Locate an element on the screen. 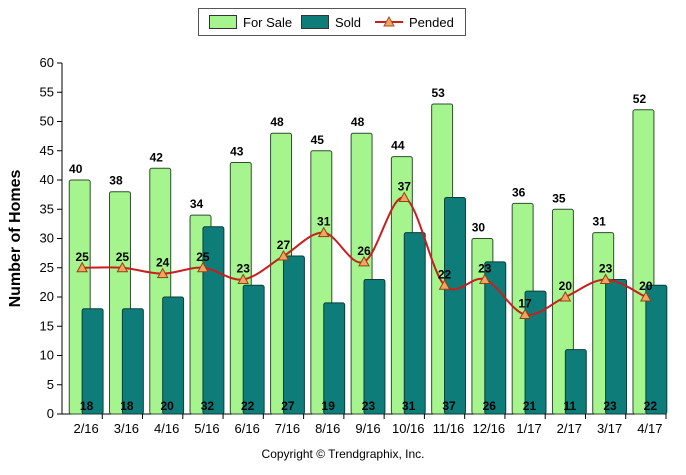  data-label-sold: 32 is located at coordinates (208, 406).